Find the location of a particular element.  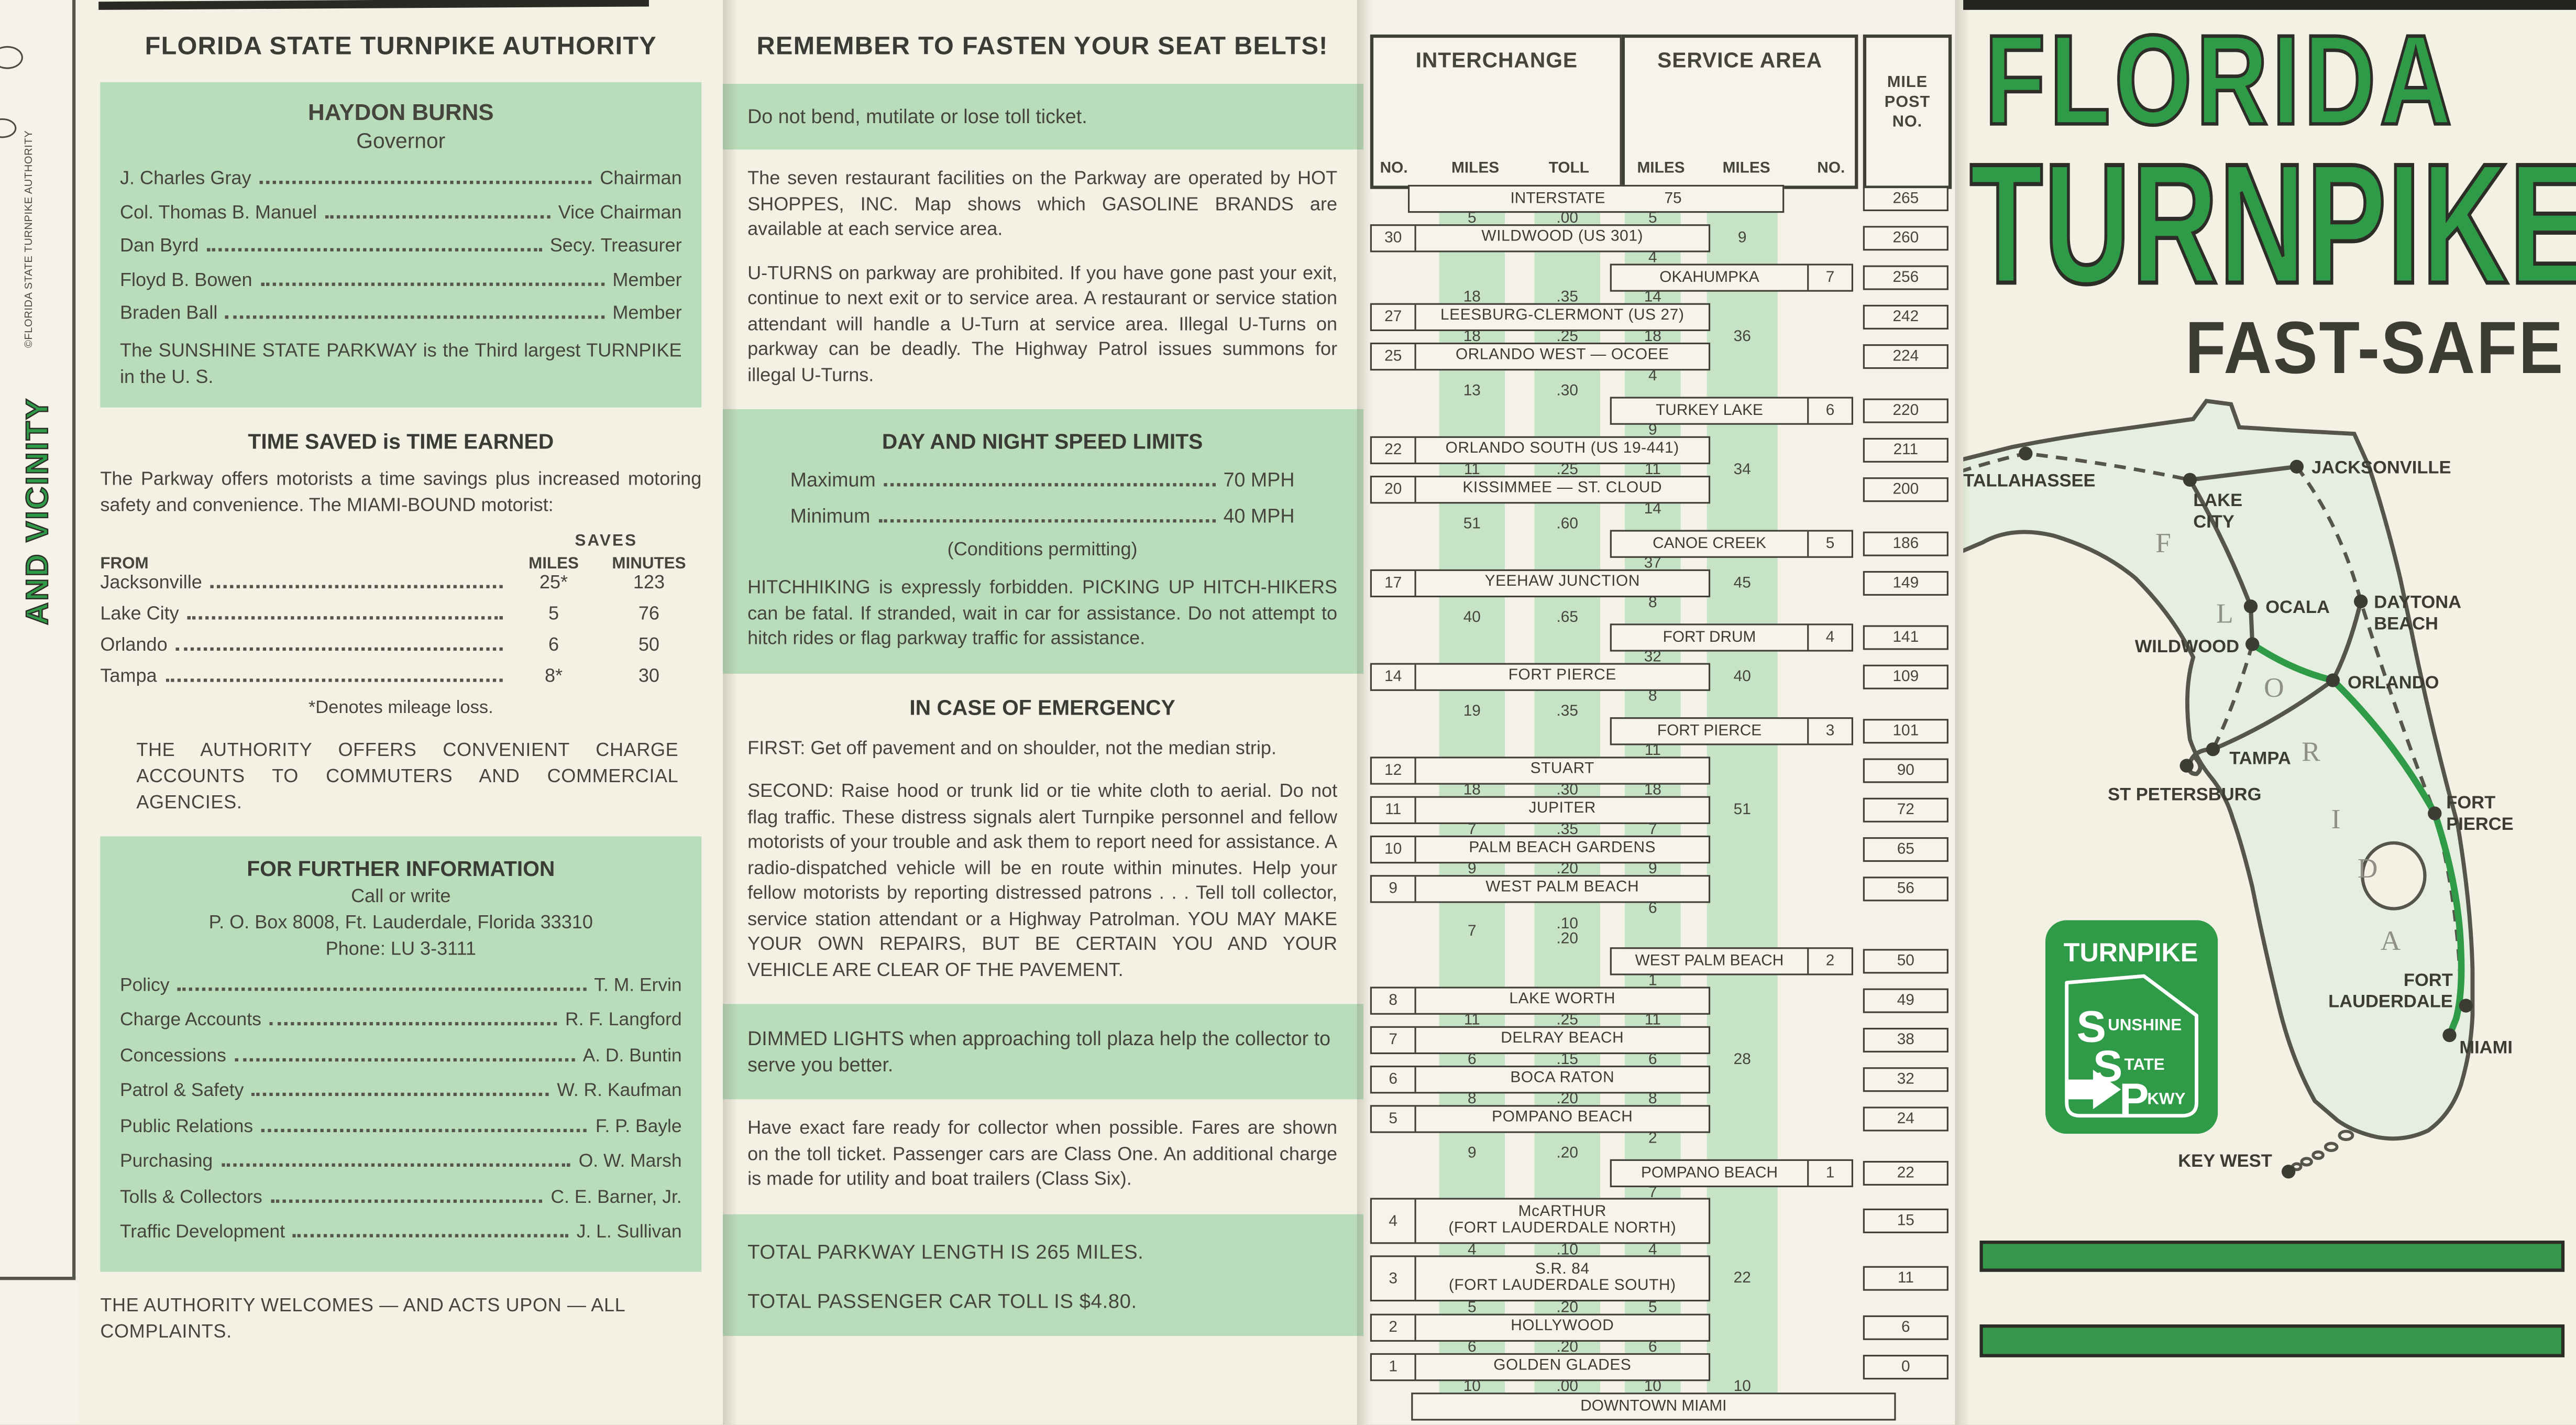

service-area-header: SERVICE AREA is located at coordinates (1740, 60).